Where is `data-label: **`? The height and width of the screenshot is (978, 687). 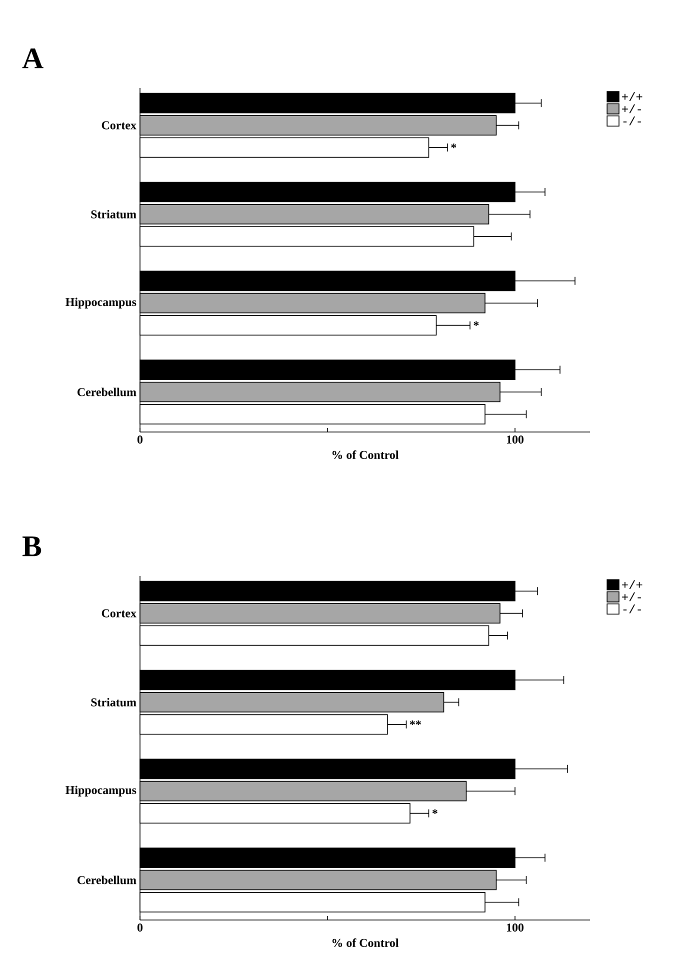
data-label: ** is located at coordinates (415, 723).